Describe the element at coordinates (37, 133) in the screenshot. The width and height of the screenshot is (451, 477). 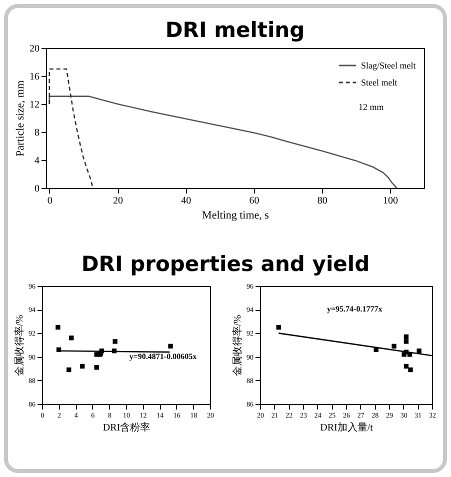
I see `y-tick-label: 8` at that location.